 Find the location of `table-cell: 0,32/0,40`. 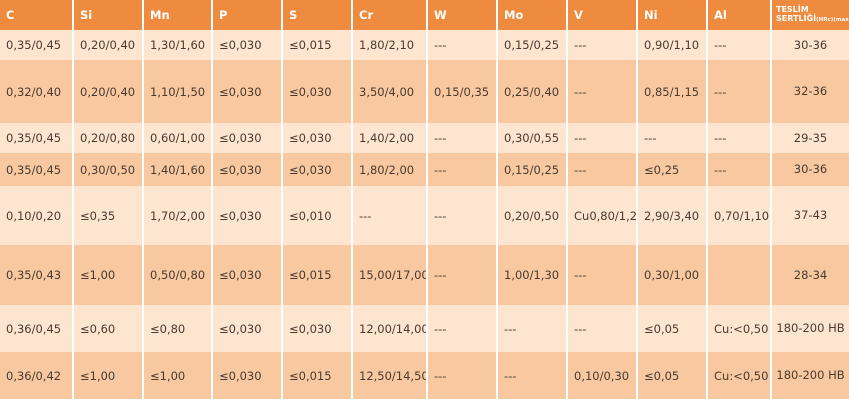

table-cell: 0,32/0,40 is located at coordinates (36, 91).